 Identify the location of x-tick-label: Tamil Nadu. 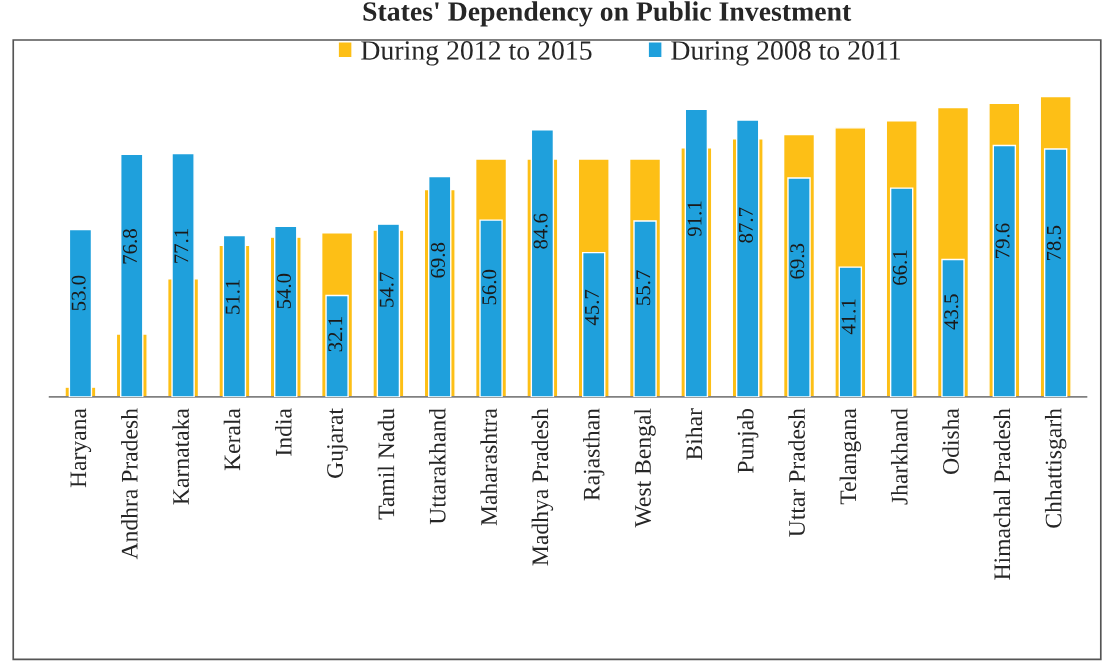
(386, 464).